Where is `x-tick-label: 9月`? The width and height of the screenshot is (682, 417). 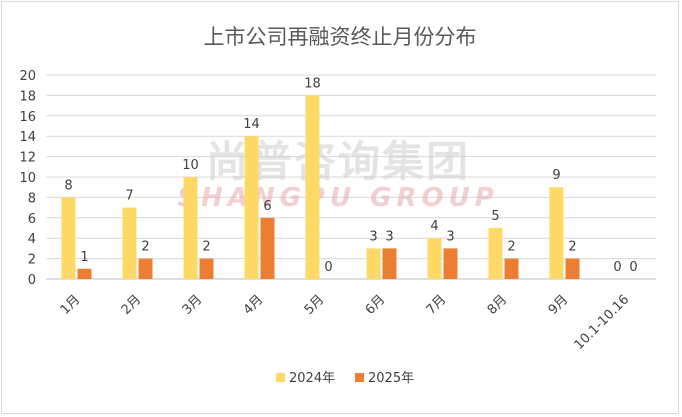 x-tick-label: 9月 is located at coordinates (559, 305).